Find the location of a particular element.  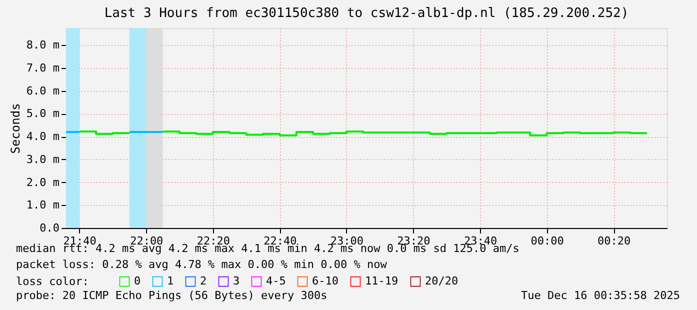

y-tick-label: 5.0 m is located at coordinates (43, 113).